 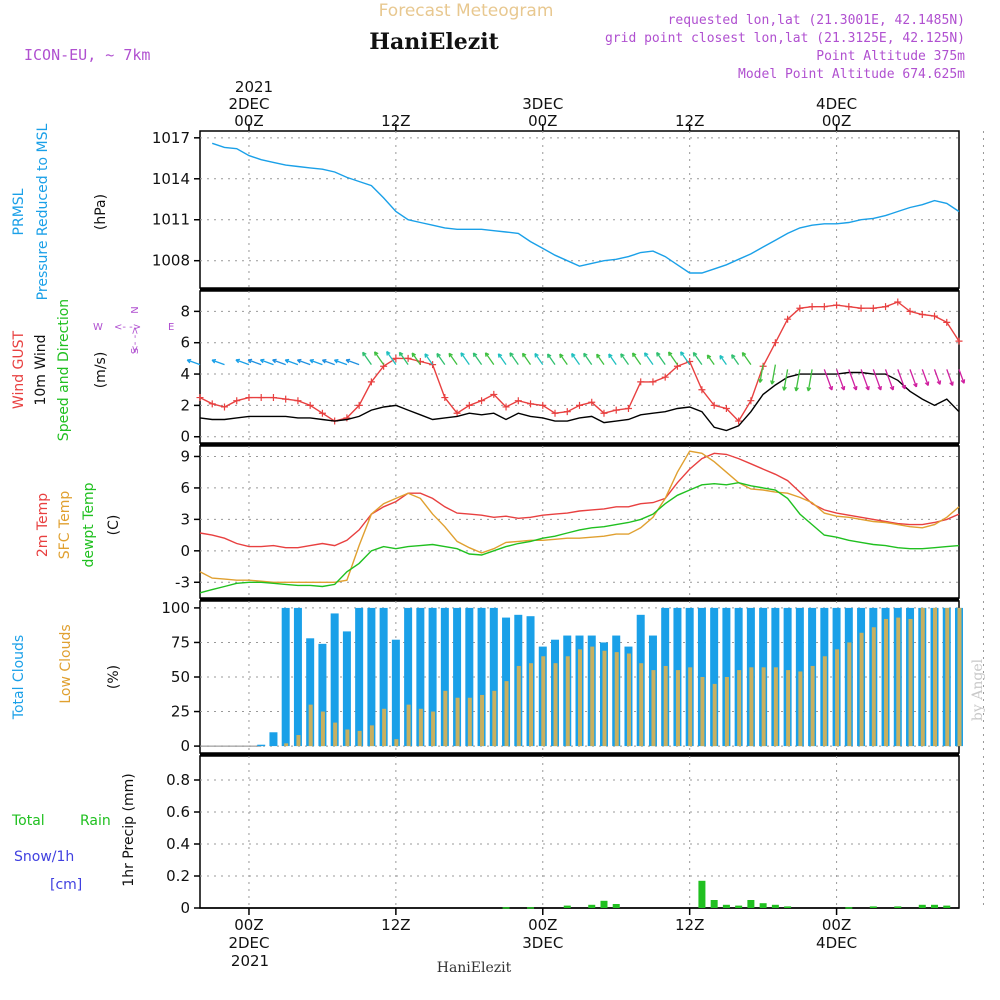 I want to click on compass-arrow-we: <- ->, so click(x=127, y=327).